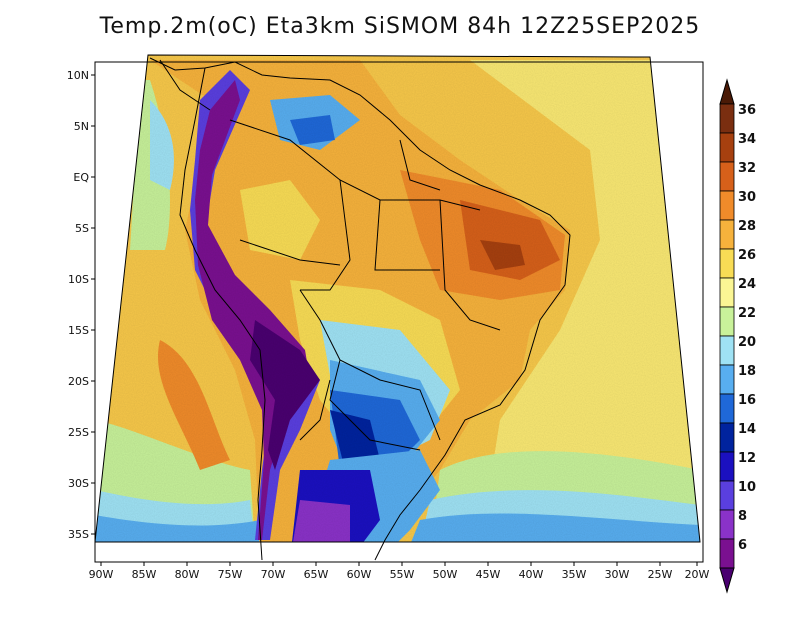  What do you see at coordinates (187, 574) in the screenshot?
I see `lon-label: 80W` at bounding box center [187, 574].